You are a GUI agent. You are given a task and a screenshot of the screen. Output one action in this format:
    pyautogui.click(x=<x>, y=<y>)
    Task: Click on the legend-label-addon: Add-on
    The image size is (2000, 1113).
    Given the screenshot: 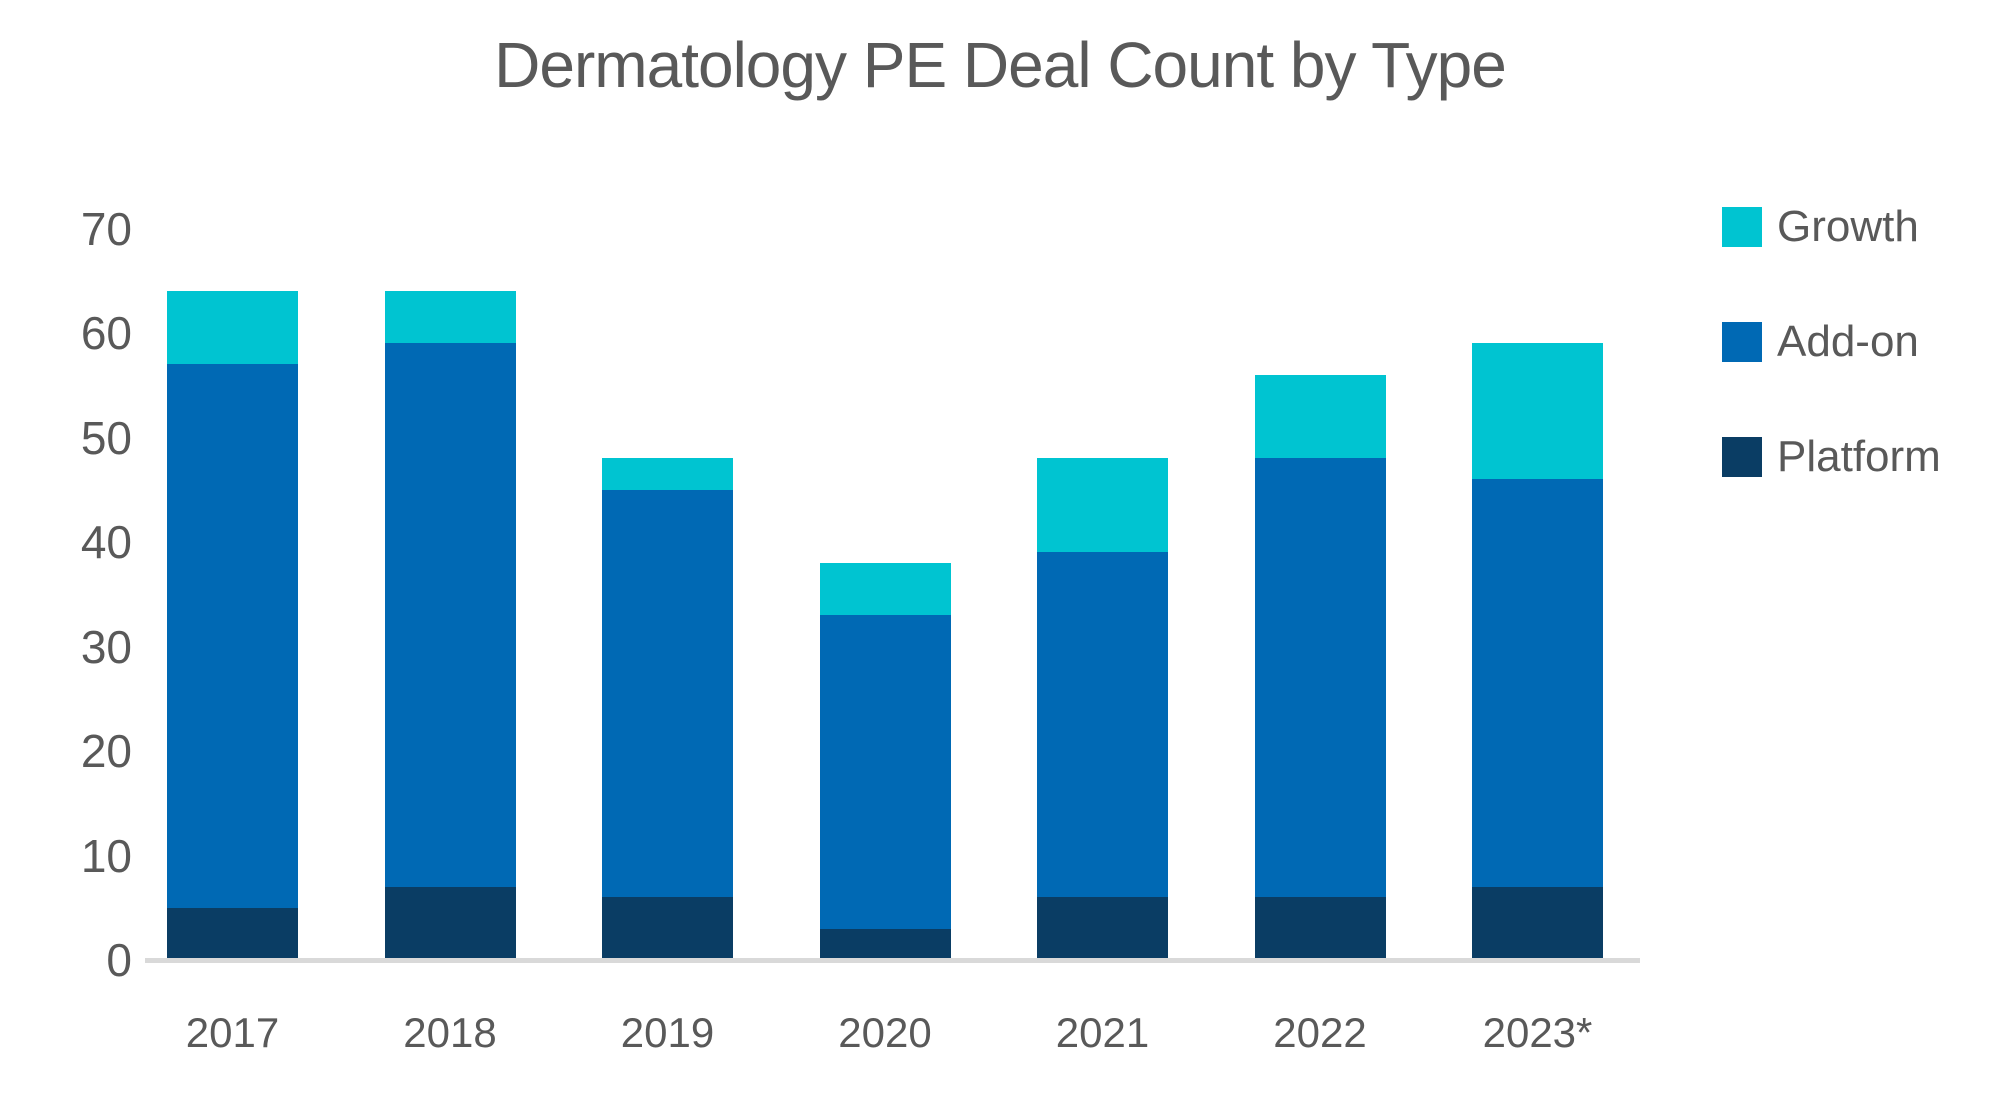 What is the action you would take?
    pyautogui.click(x=1848, y=341)
    